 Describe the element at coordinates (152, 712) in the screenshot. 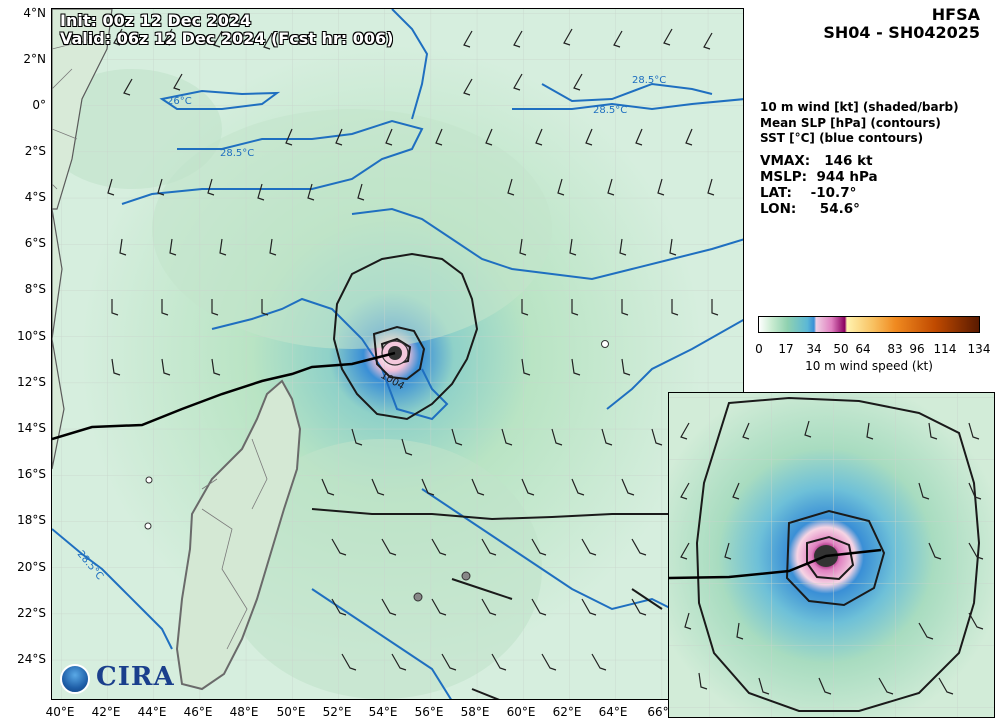

I see `lon-tick: 44°E` at that location.